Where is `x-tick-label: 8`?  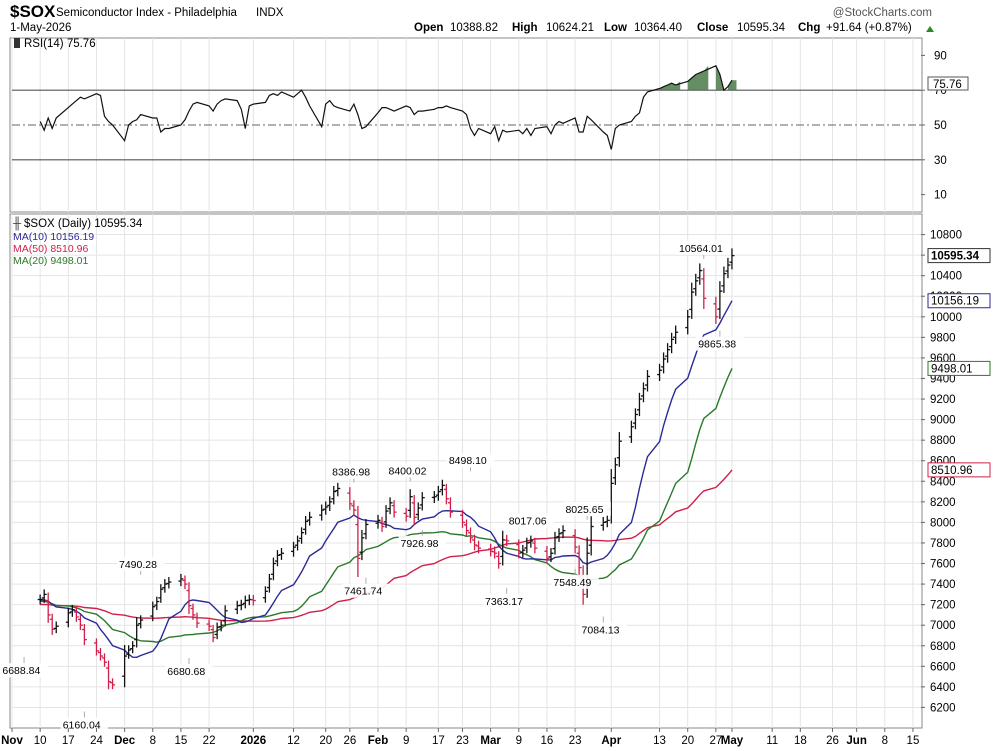
x-tick-label: 8 is located at coordinates (885, 741).